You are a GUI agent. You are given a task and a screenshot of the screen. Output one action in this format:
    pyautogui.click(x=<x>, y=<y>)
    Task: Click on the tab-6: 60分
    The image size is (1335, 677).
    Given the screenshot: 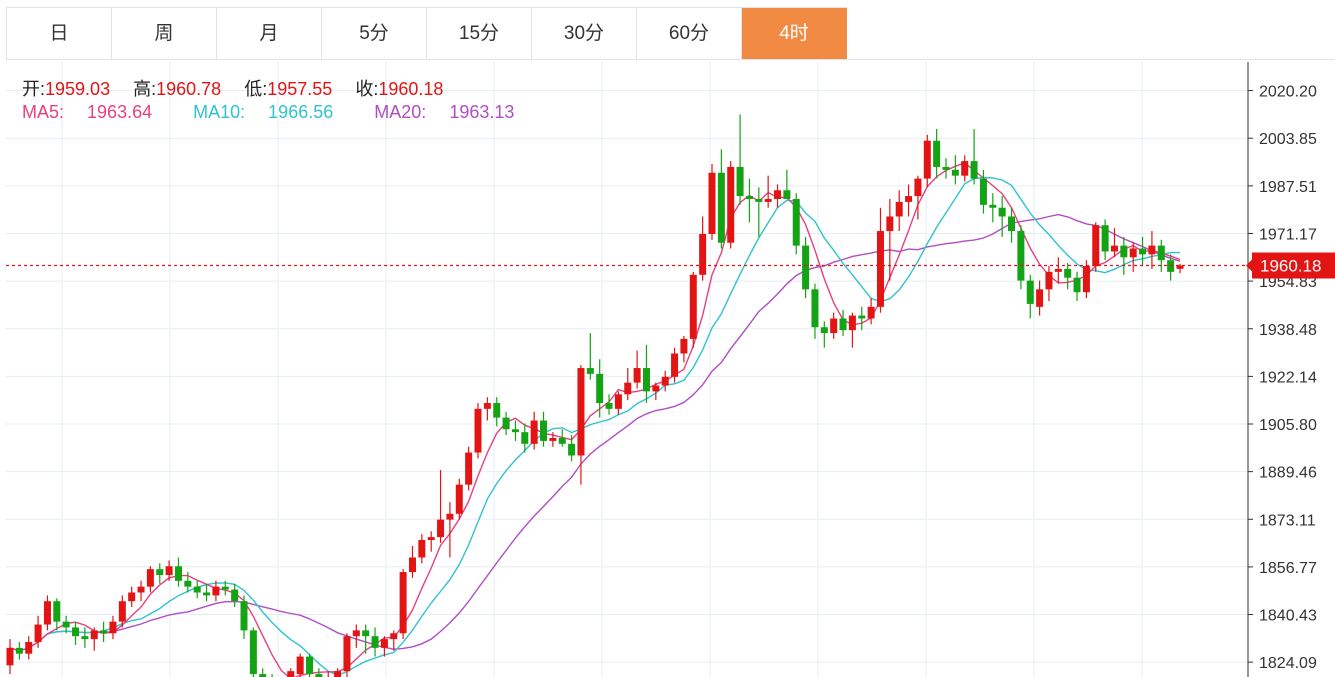 What is the action you would take?
    pyautogui.click(x=689, y=33)
    